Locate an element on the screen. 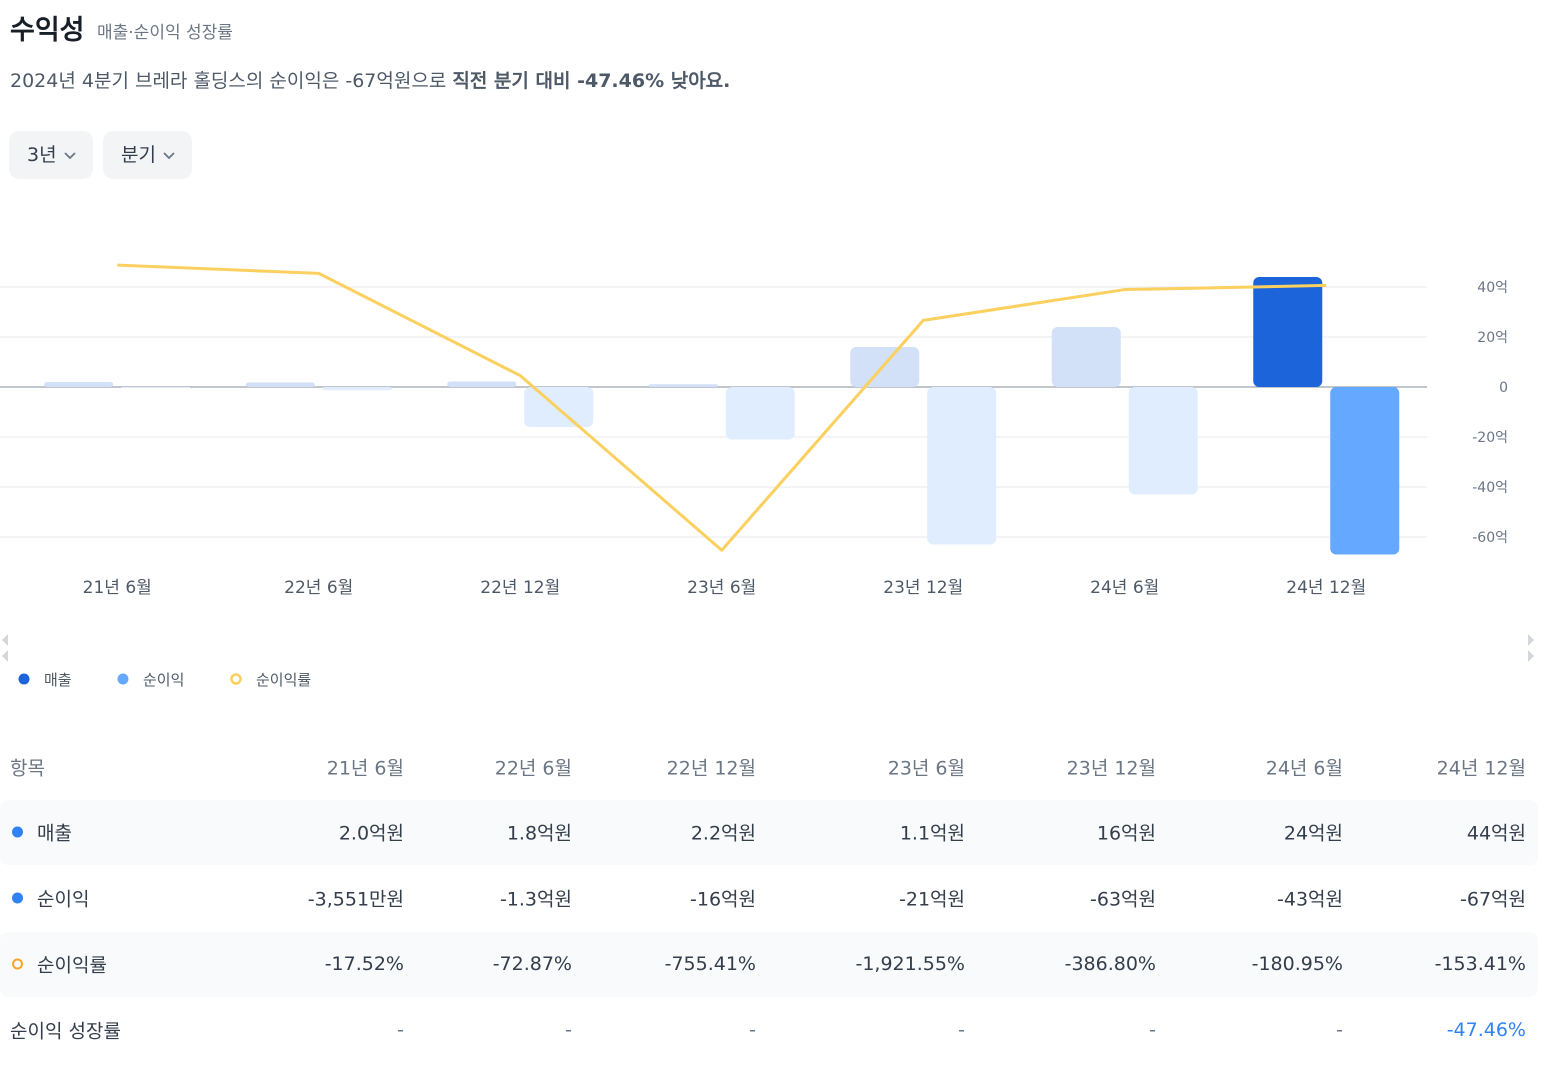  row-label: 순이익 is located at coordinates (63, 899).